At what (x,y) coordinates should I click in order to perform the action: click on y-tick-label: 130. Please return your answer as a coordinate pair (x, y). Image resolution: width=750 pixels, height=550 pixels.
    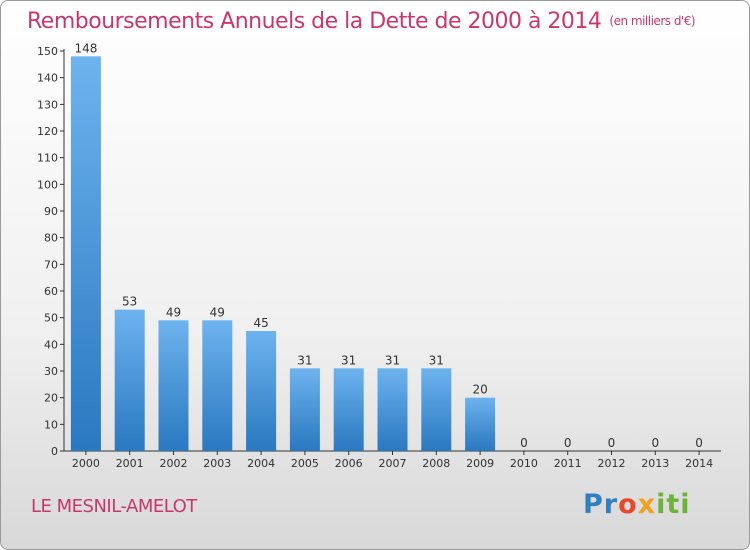
    Looking at the image, I should click on (47, 104).